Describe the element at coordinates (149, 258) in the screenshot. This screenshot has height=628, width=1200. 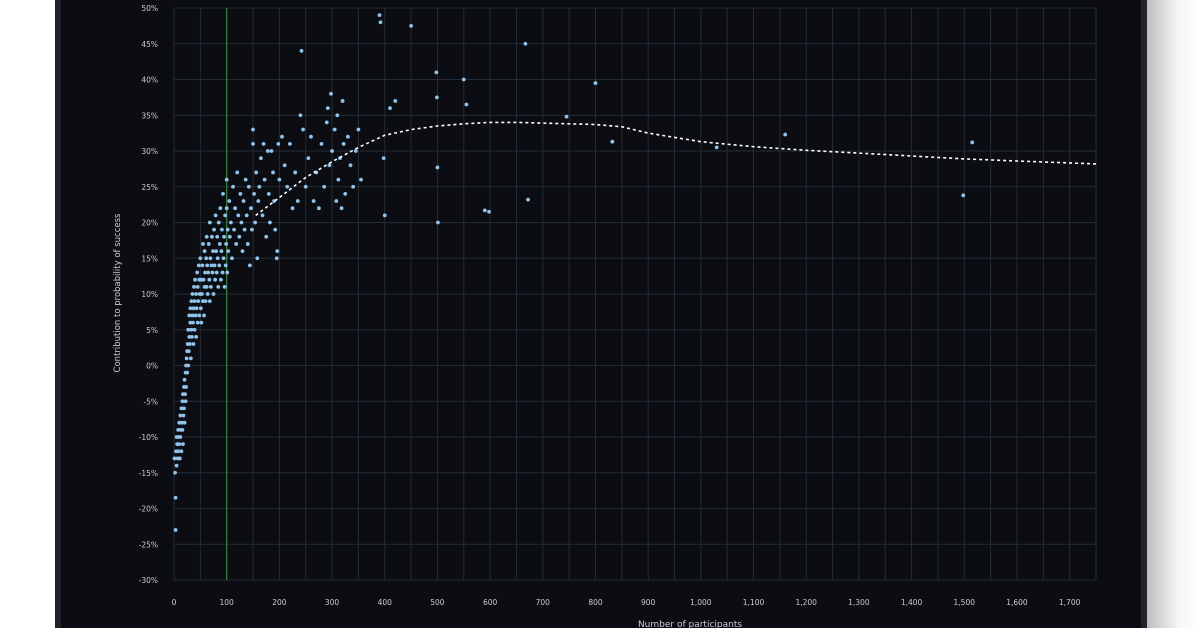
I see `y-tick-label: 15%` at that location.